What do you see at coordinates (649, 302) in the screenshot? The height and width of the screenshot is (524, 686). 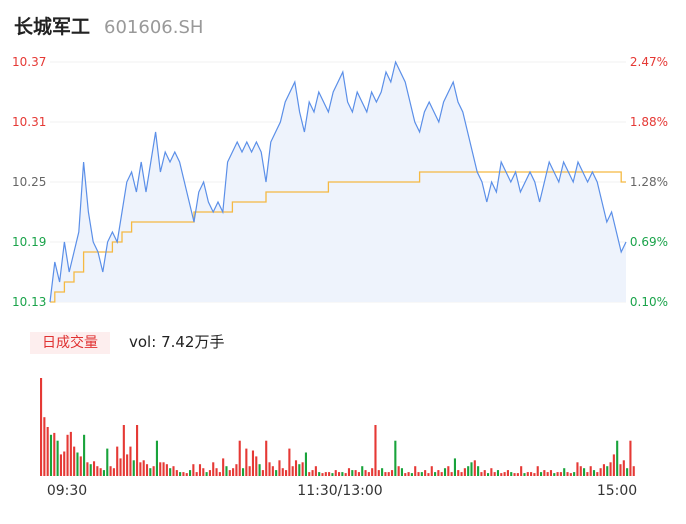 I see `y-tick-label-right: 0.10%` at bounding box center [649, 302].